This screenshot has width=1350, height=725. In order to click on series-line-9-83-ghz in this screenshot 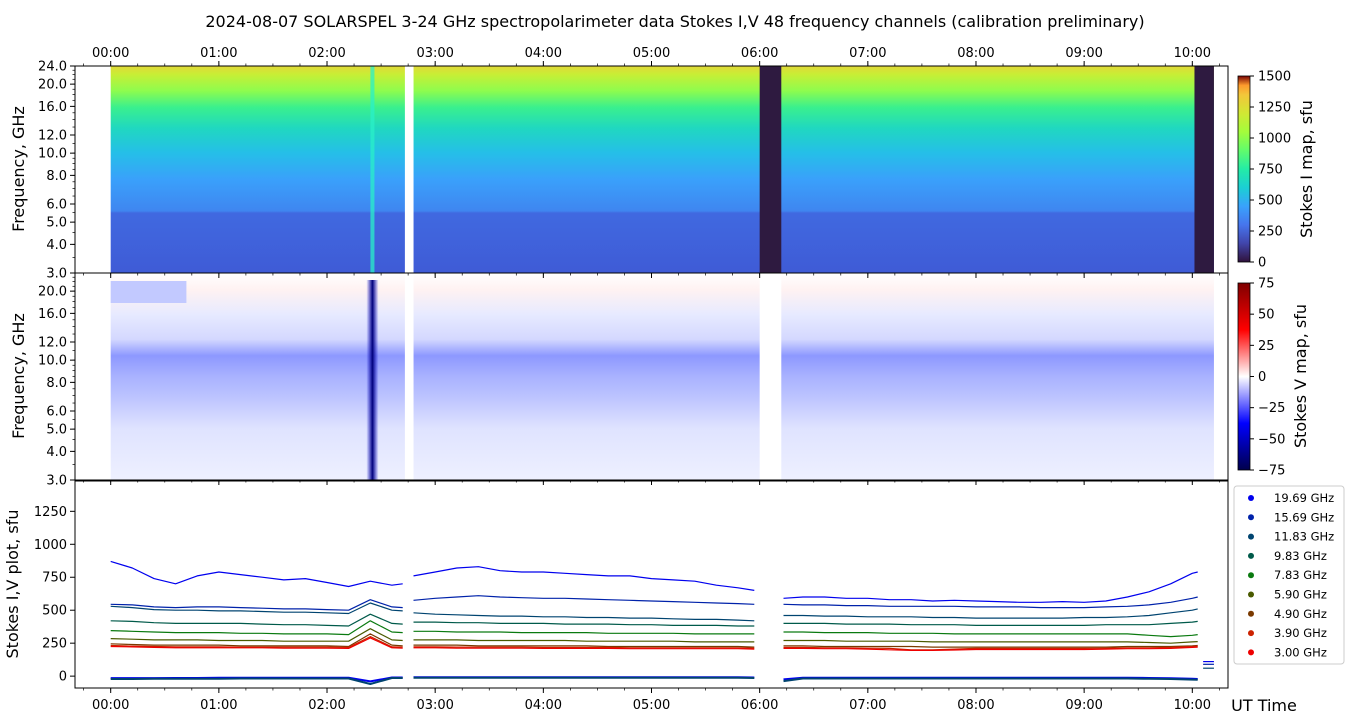, I will do `click(654, 620)`.